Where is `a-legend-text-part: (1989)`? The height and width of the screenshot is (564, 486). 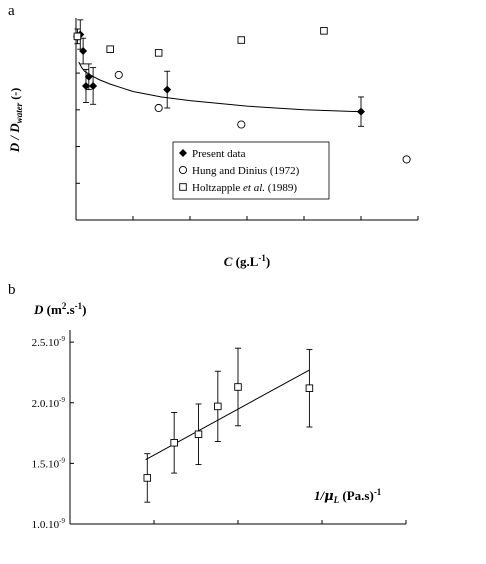 a-legend-text-part: (1989) is located at coordinates (281, 188).